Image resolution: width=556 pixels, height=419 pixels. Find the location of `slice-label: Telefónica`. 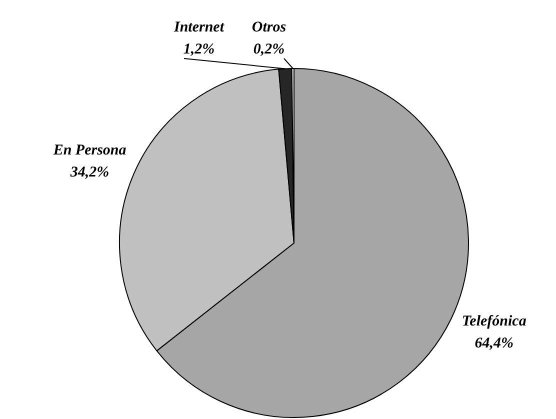

slice-label: Telefónica is located at coordinates (494, 321).